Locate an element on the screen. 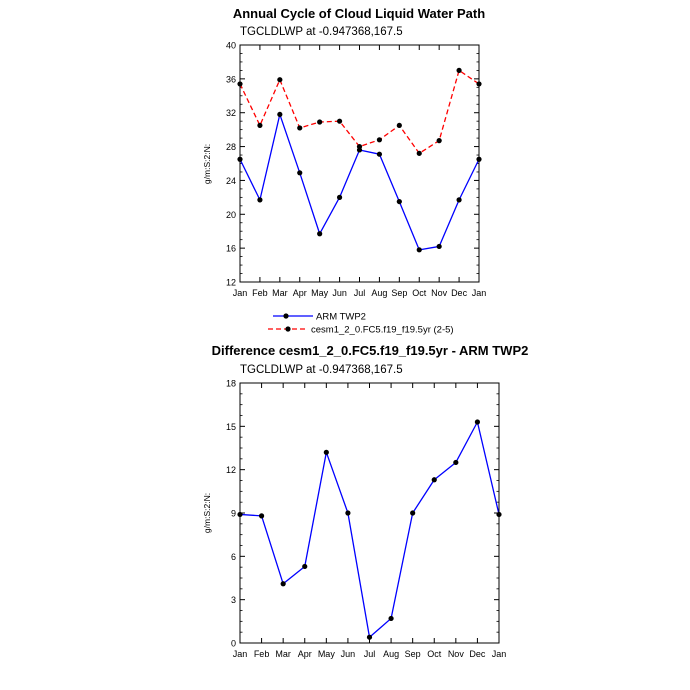  y-tick-label: 32 is located at coordinates (231, 113).